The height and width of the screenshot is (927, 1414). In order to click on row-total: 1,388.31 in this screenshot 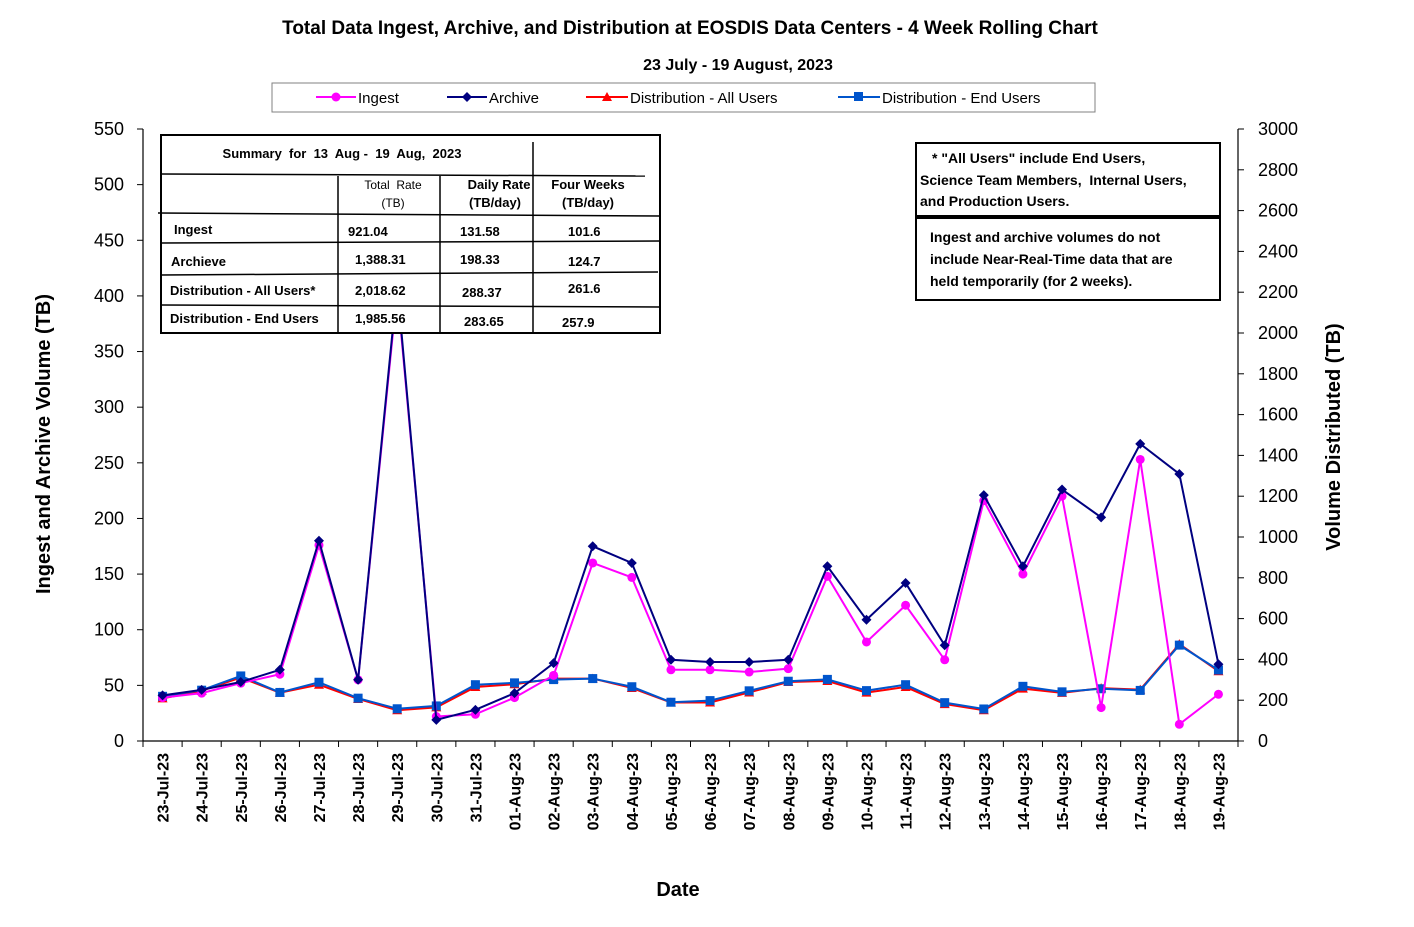, I will do `click(380, 259)`.